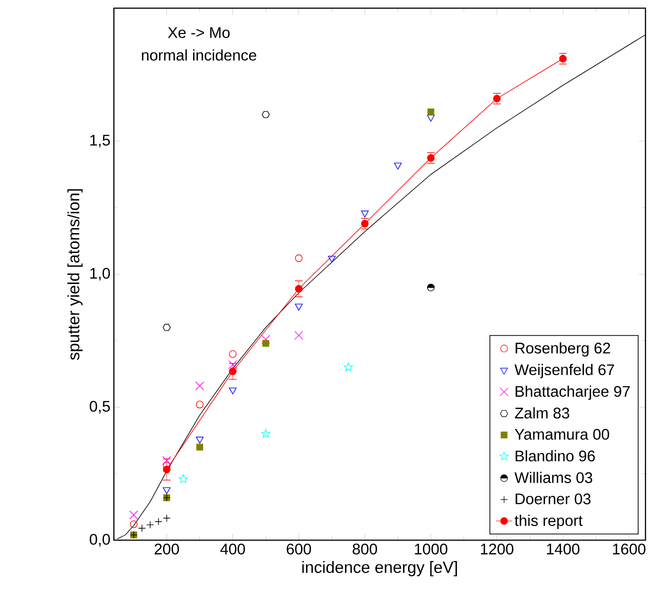  What do you see at coordinates (629, 548) in the screenshot?
I see `x-tick-label: 1600` at bounding box center [629, 548].